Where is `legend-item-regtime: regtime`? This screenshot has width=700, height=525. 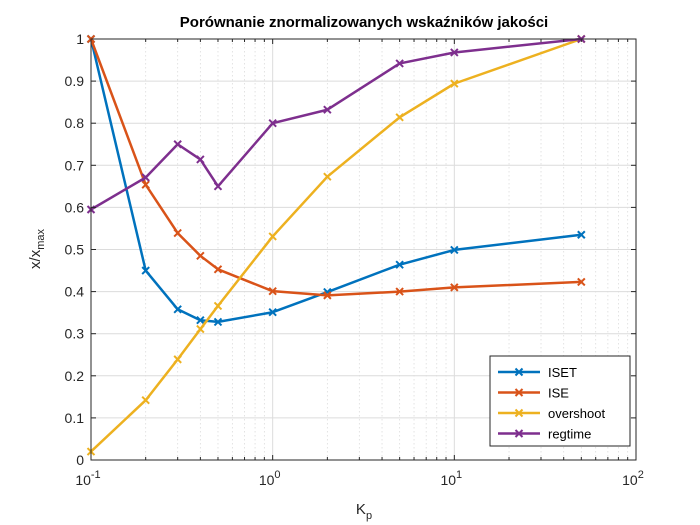
legend-item-regtime: regtime is located at coordinates (544, 434).